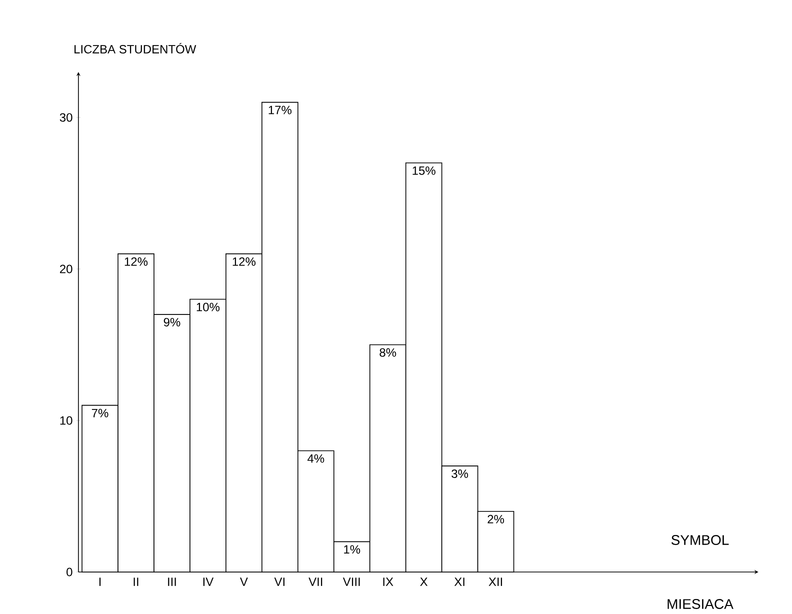  What do you see at coordinates (388, 352) in the screenshot?
I see `annotation: 8%` at bounding box center [388, 352].